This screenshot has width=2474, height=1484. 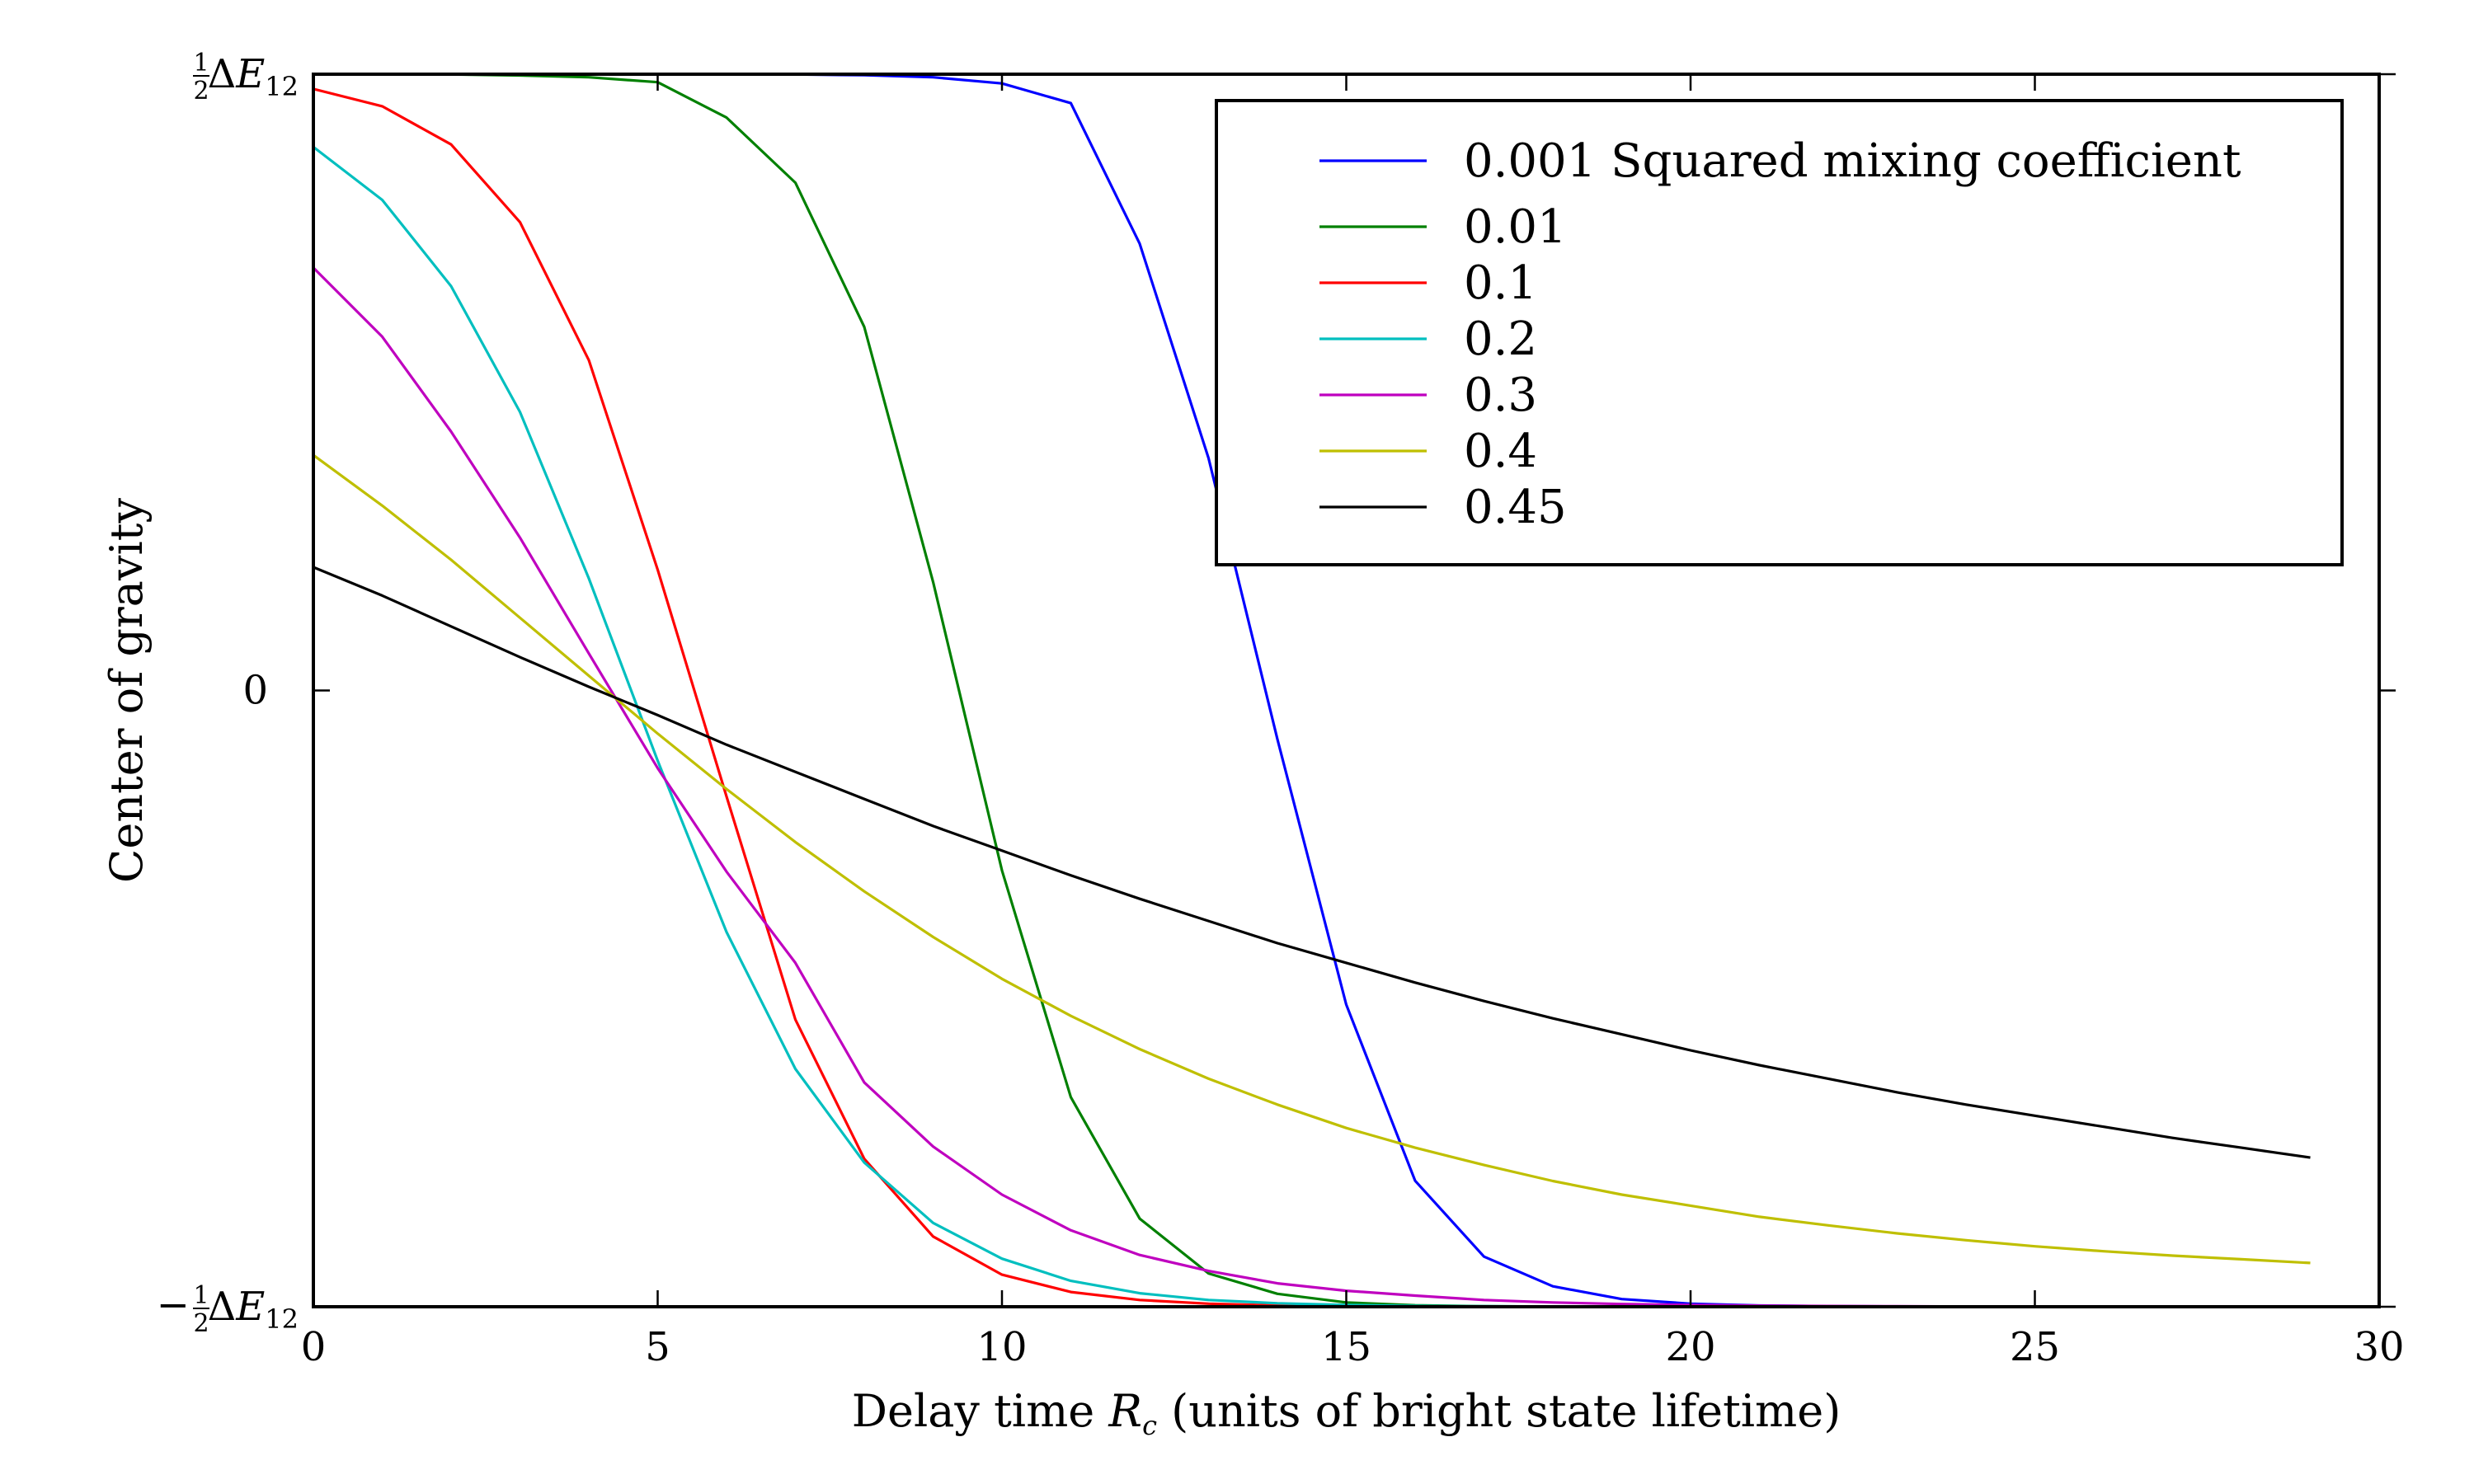 What do you see at coordinates (1001, 1347) in the screenshot?
I see `x-tick-label: 10` at bounding box center [1001, 1347].